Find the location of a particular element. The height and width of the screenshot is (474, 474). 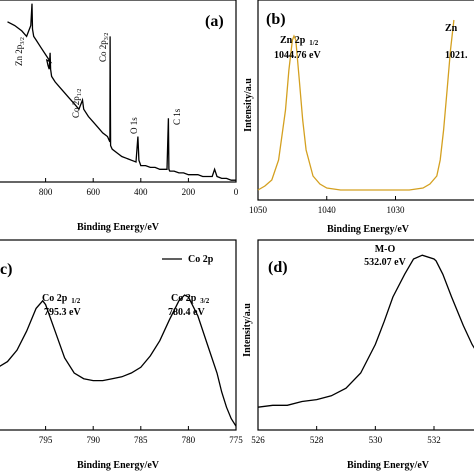

panel-c-xlabel: Binding Energy/eV is located at coordinates (118, 465).